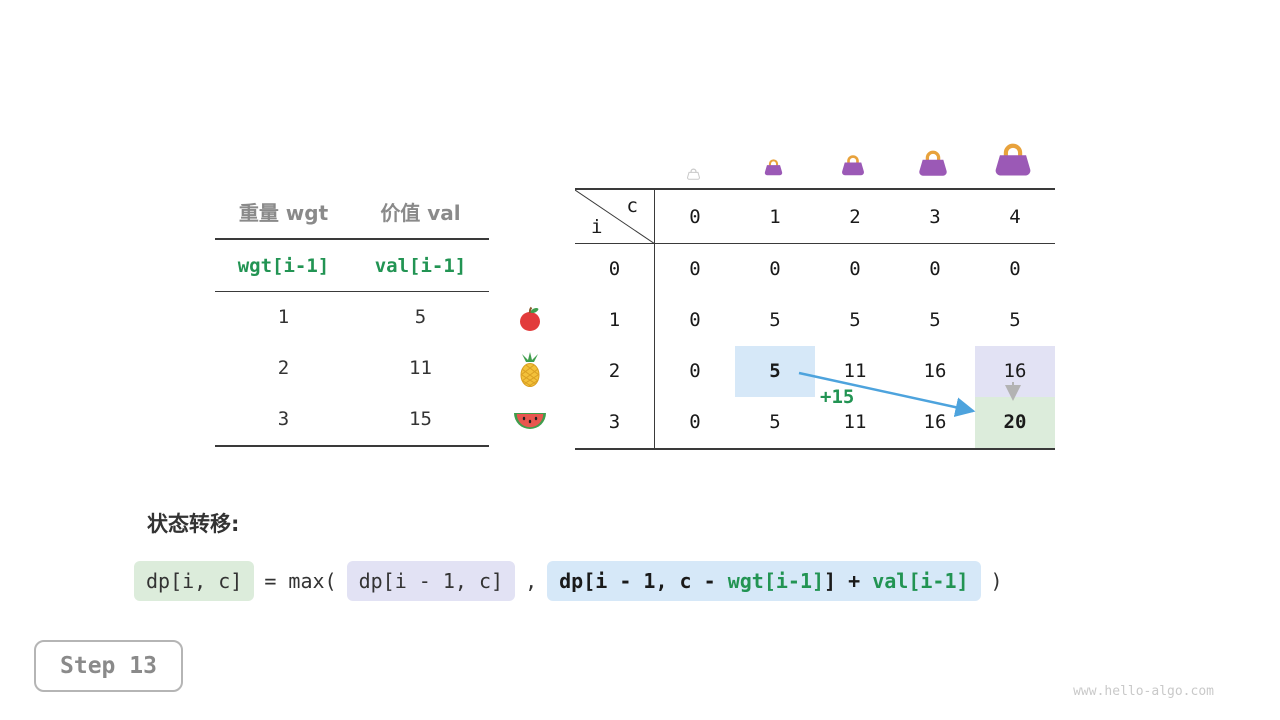 Image resolution: width=1280 pixels, height=720 pixels. What do you see at coordinates (775, 371) in the screenshot?
I see `dp-cell-source-highlight: 5` at bounding box center [775, 371].